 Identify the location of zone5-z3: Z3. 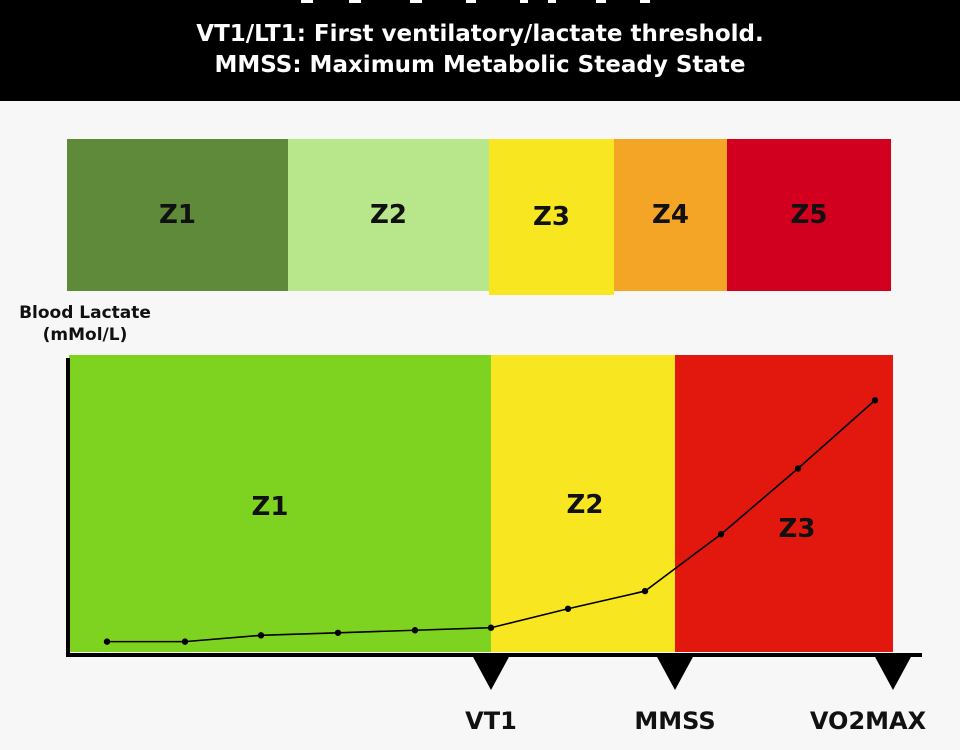
(551, 217).